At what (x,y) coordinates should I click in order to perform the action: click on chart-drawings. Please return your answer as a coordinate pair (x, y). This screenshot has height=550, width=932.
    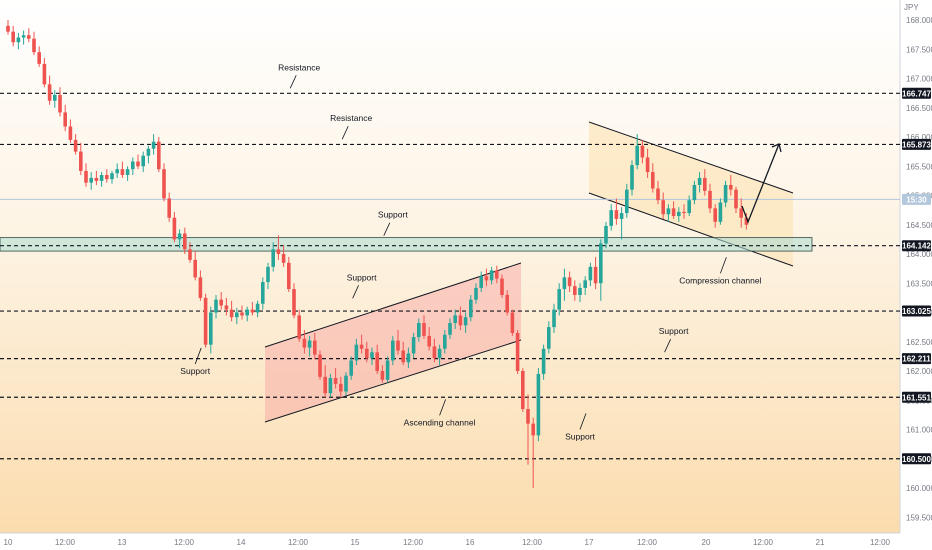
    Looking at the image, I should click on (761, 183).